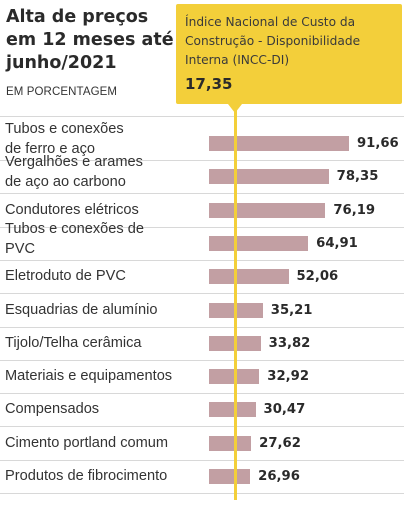 This screenshot has height=516, width=404. I want to click on category-label: Cimento portland comum, so click(87, 442).